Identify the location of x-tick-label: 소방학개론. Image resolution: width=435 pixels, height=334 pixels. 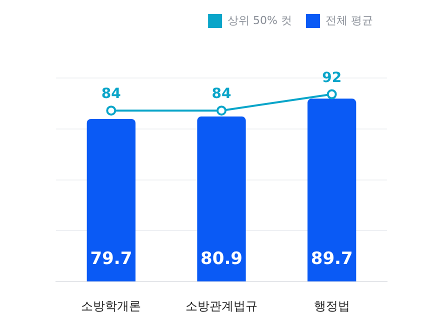
(111, 305).